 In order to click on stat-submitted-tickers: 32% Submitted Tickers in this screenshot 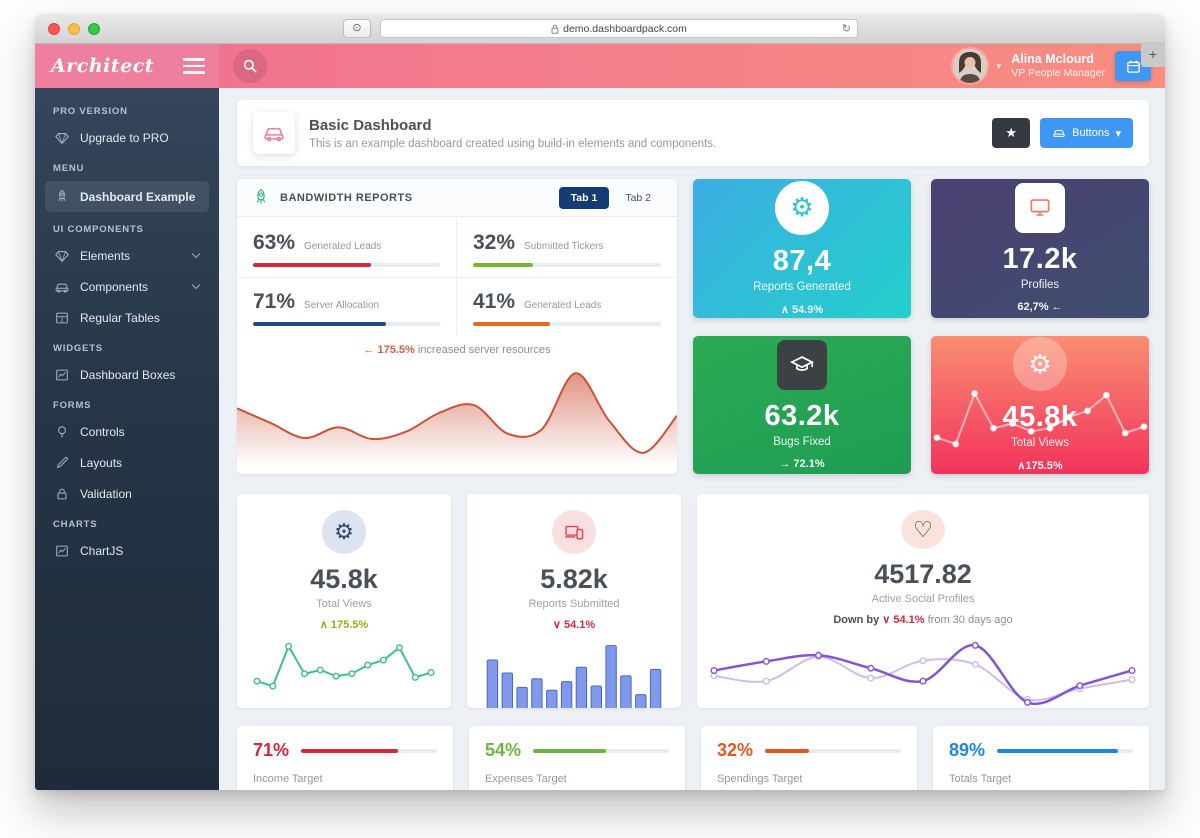, I will do `click(567, 248)`.